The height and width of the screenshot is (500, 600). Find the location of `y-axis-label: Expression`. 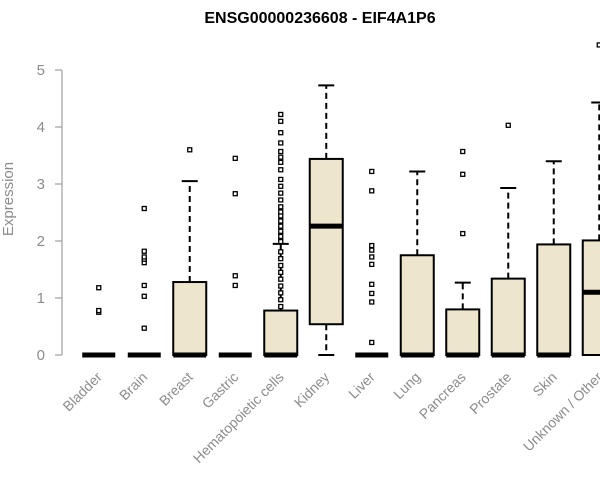

y-axis-label: Expression is located at coordinates (8, 199).